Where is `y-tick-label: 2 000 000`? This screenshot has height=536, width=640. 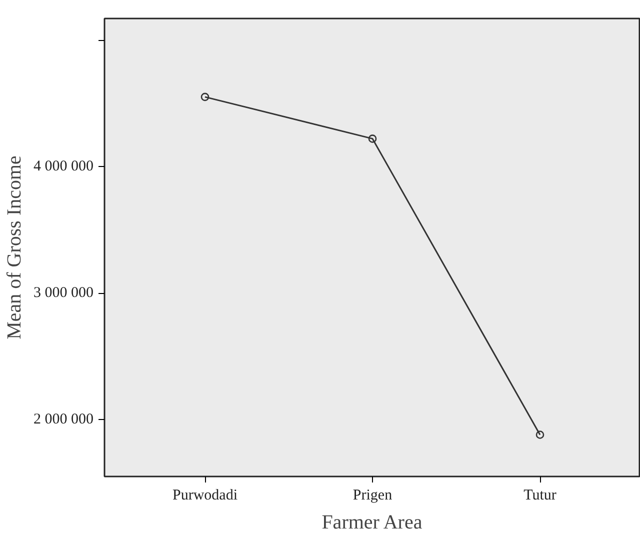 y-tick-label: 2 000 000 is located at coordinates (64, 420).